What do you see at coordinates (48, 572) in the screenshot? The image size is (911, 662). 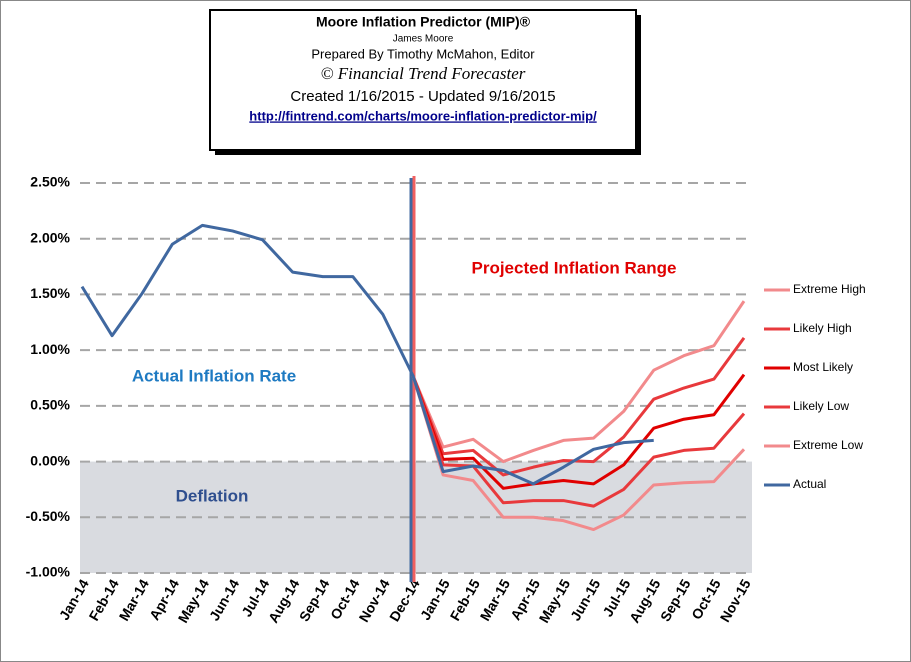 I see `y-tick-label: -1.00%` at bounding box center [48, 572].